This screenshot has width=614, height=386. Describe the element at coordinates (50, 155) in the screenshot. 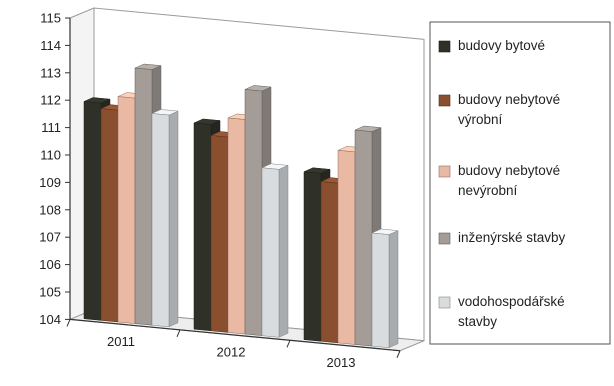

I see `y-tick-label: 110` at that location.